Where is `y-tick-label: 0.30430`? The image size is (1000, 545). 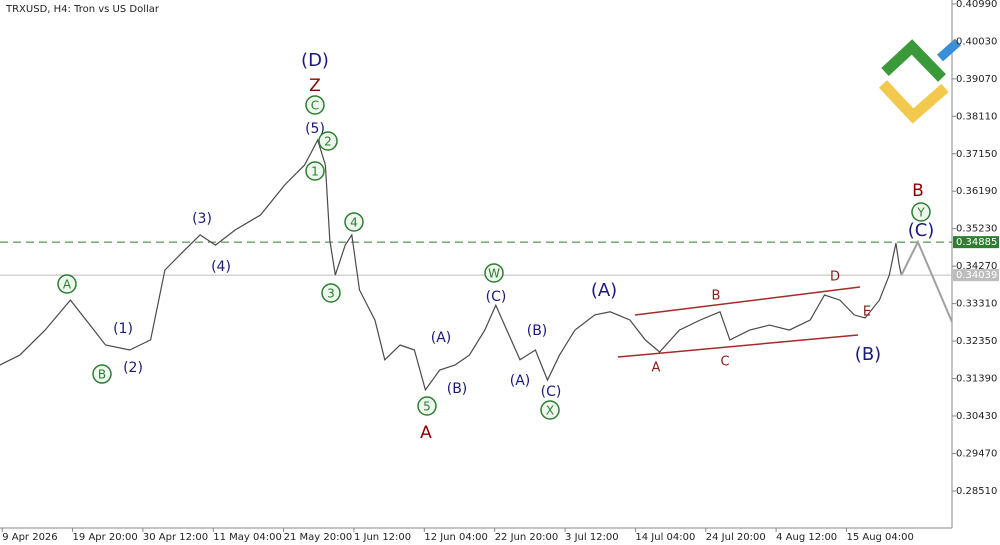 y-tick-label: 0.30430 is located at coordinates (976, 416).